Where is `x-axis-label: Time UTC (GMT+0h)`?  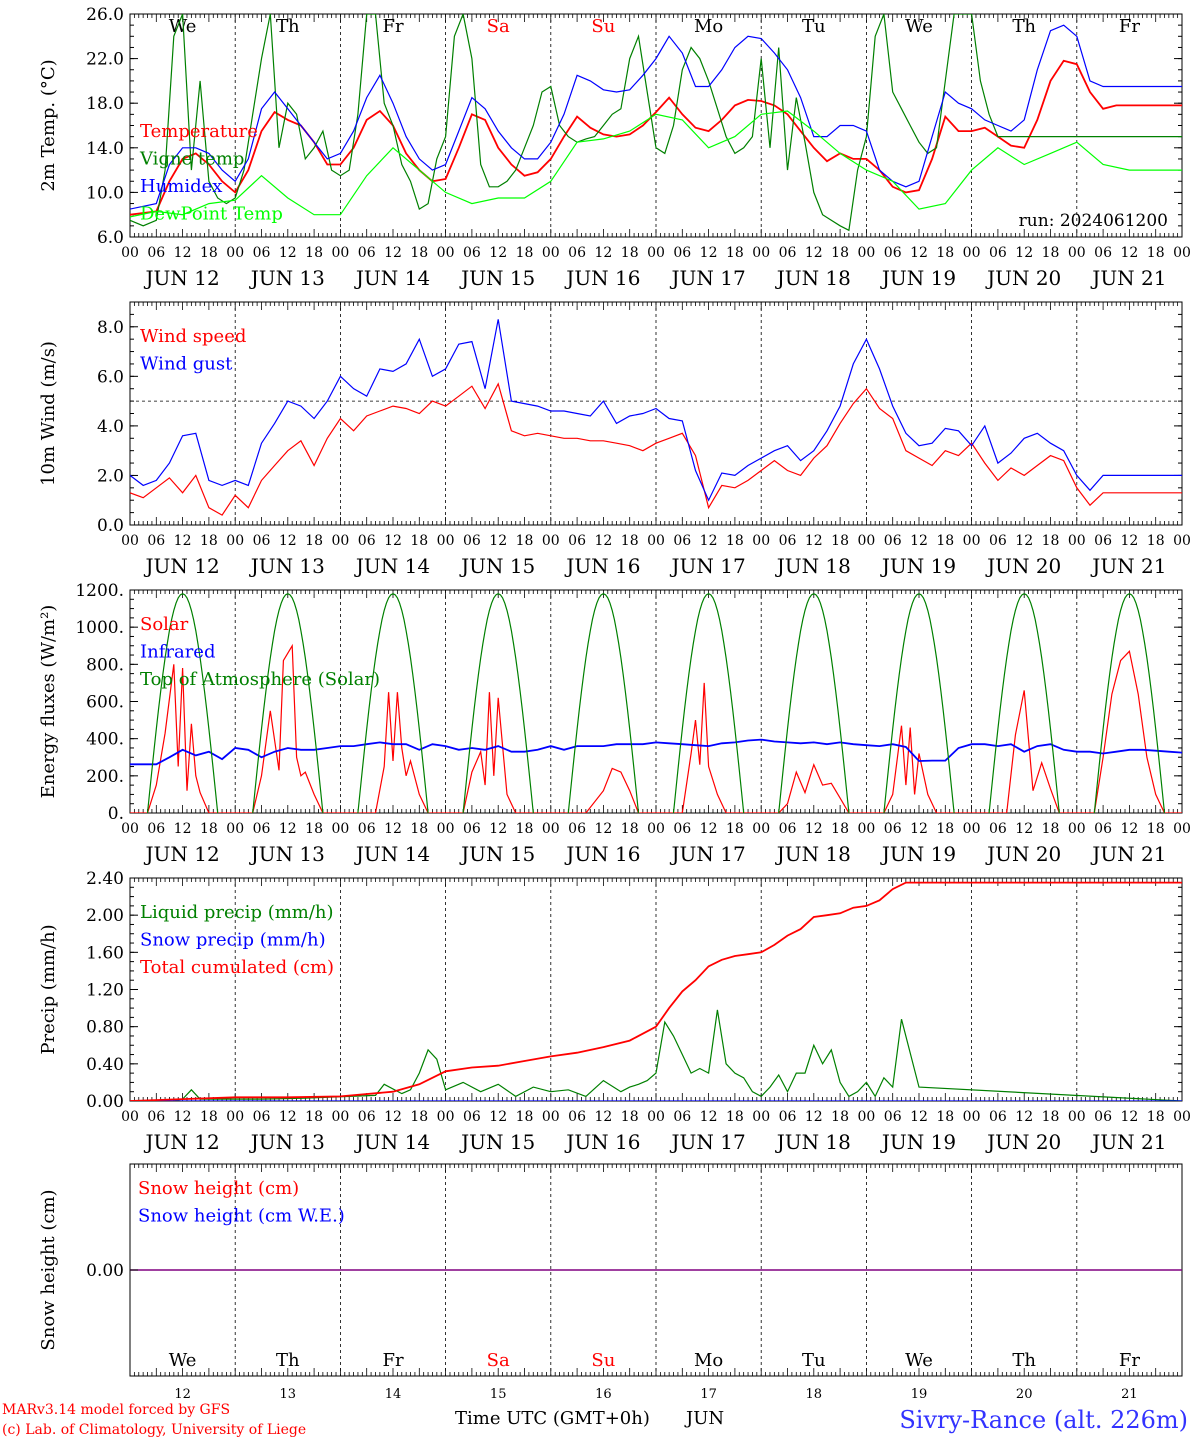
x-axis-label: Time UTC (GMT+0h) is located at coordinates (552, 1418).